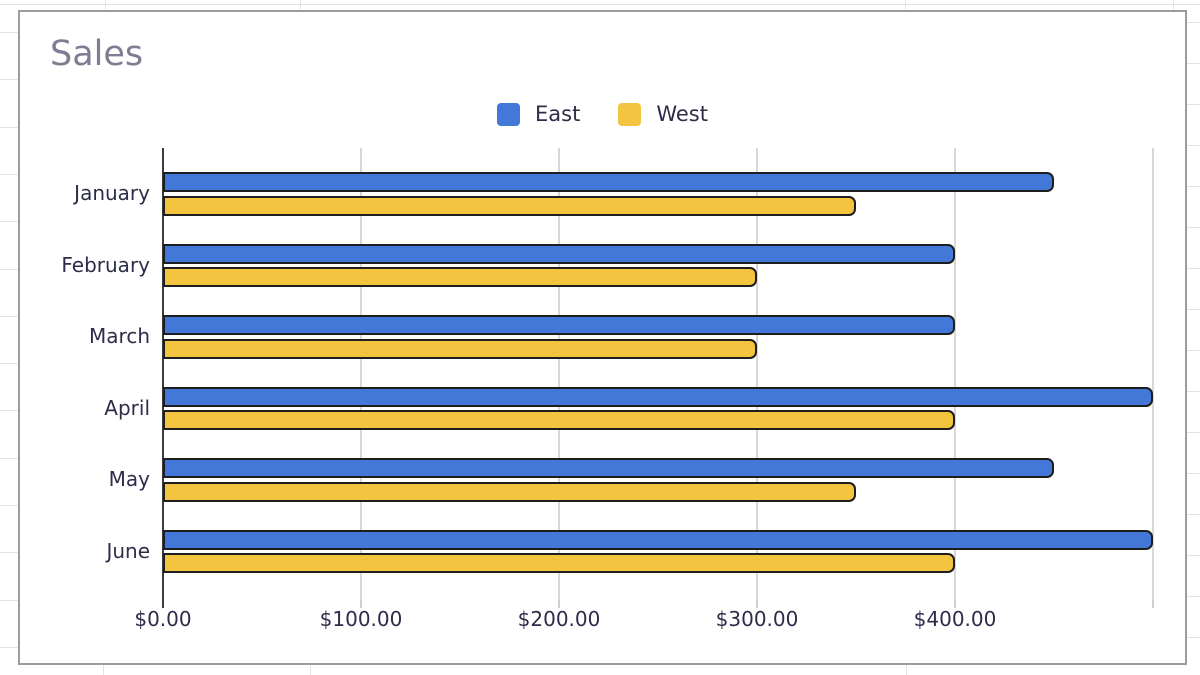 Image resolution: width=1200 pixels, height=675 pixels. Describe the element at coordinates (630, 114) in the screenshot. I see `legend-swatch-west` at that location.